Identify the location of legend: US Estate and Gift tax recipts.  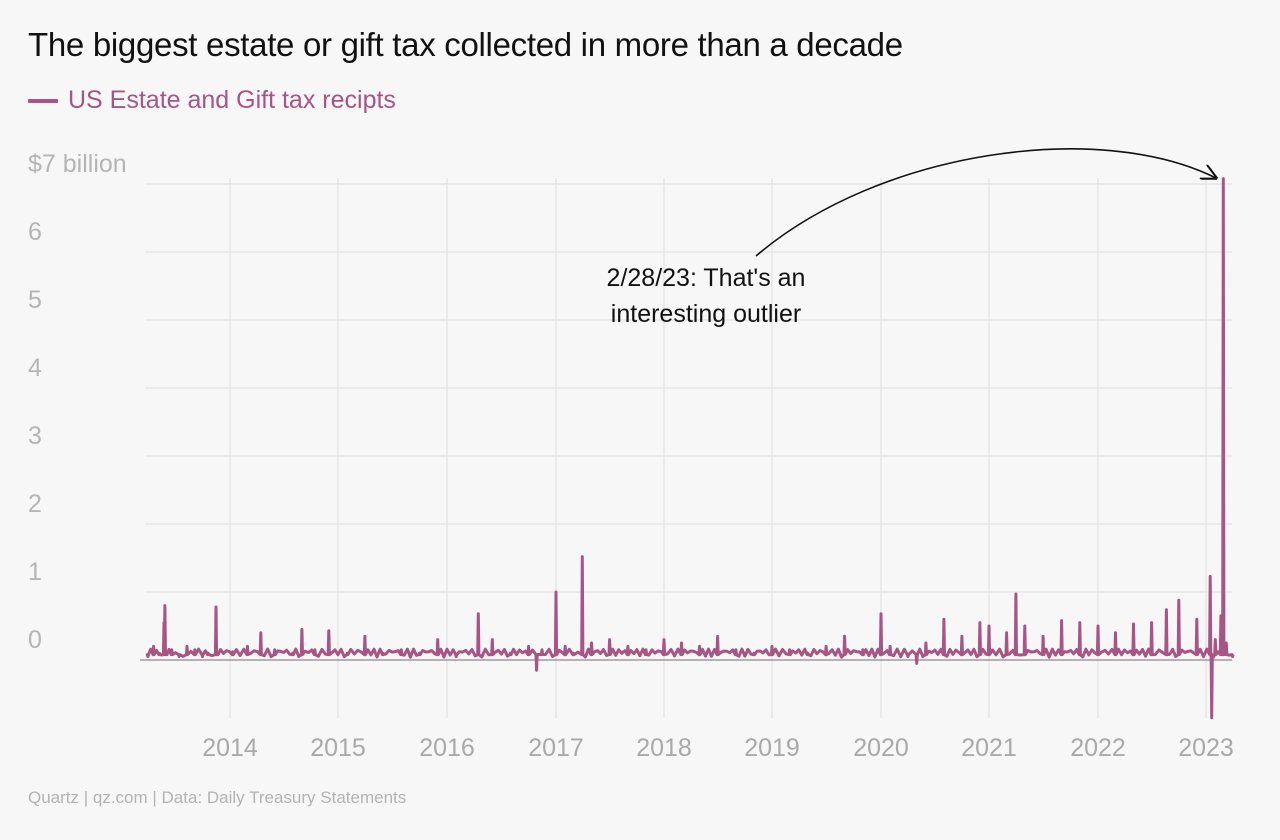
(212, 100).